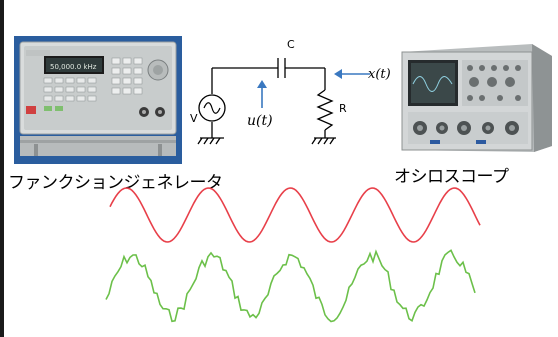 The height and width of the screenshot is (337, 558). Describe the element at coordinates (290, 91) in the screenshot. I see `rc-circuit-diagram: C R V u(t) x(t)` at that location.